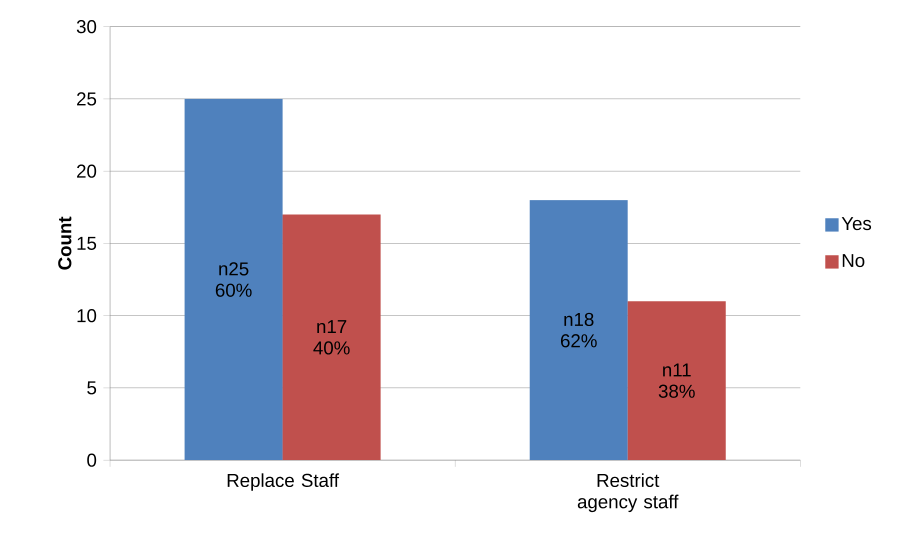  Describe the element at coordinates (853, 261) in the screenshot. I see `legend-label: No` at that location.